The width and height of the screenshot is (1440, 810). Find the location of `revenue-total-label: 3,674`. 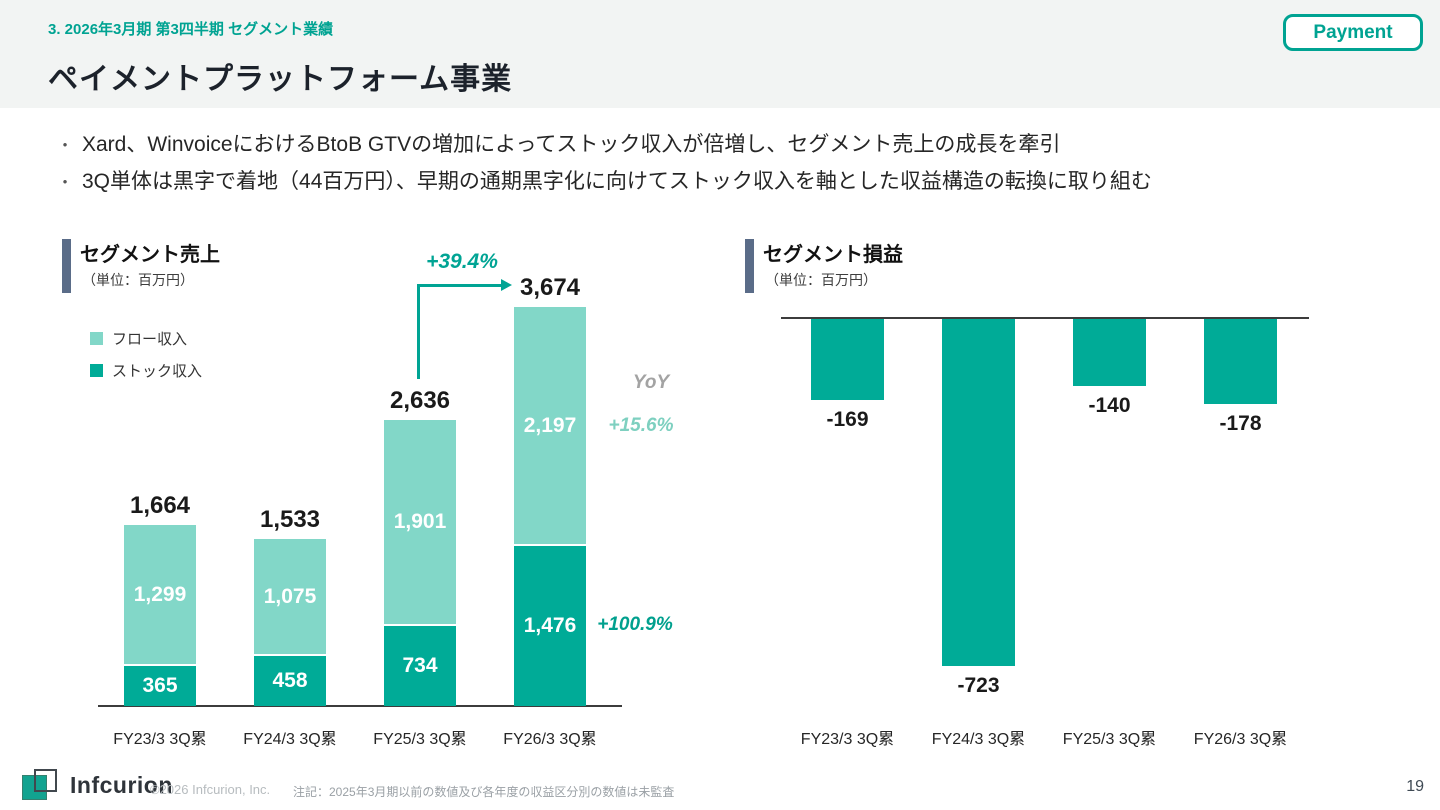

revenue-total-label: 3,674 is located at coordinates (550, 287).